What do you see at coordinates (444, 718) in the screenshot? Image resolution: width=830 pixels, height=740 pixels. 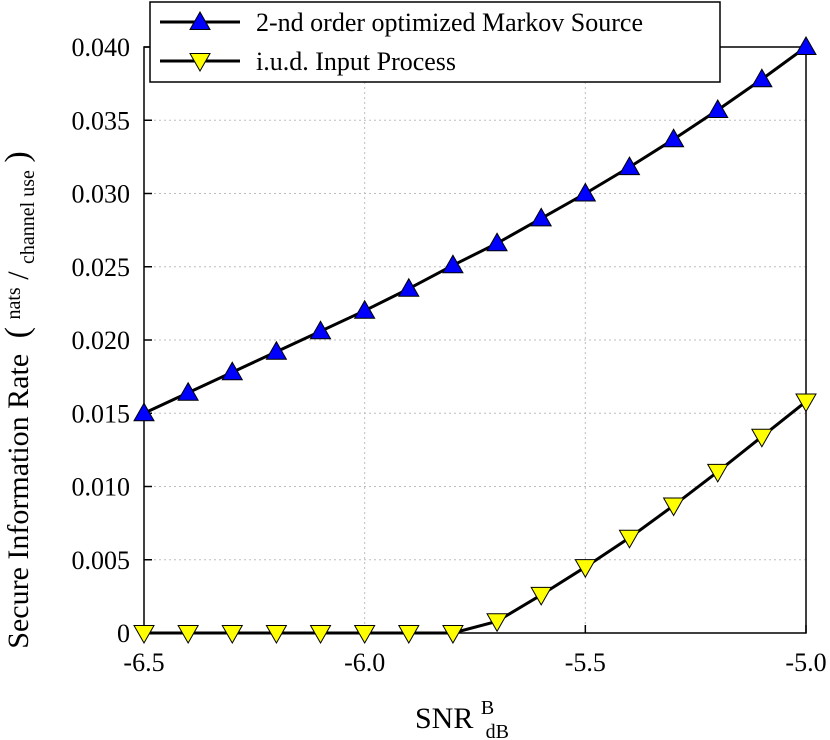 I see `x-axis-label-main: SNR` at bounding box center [444, 718].